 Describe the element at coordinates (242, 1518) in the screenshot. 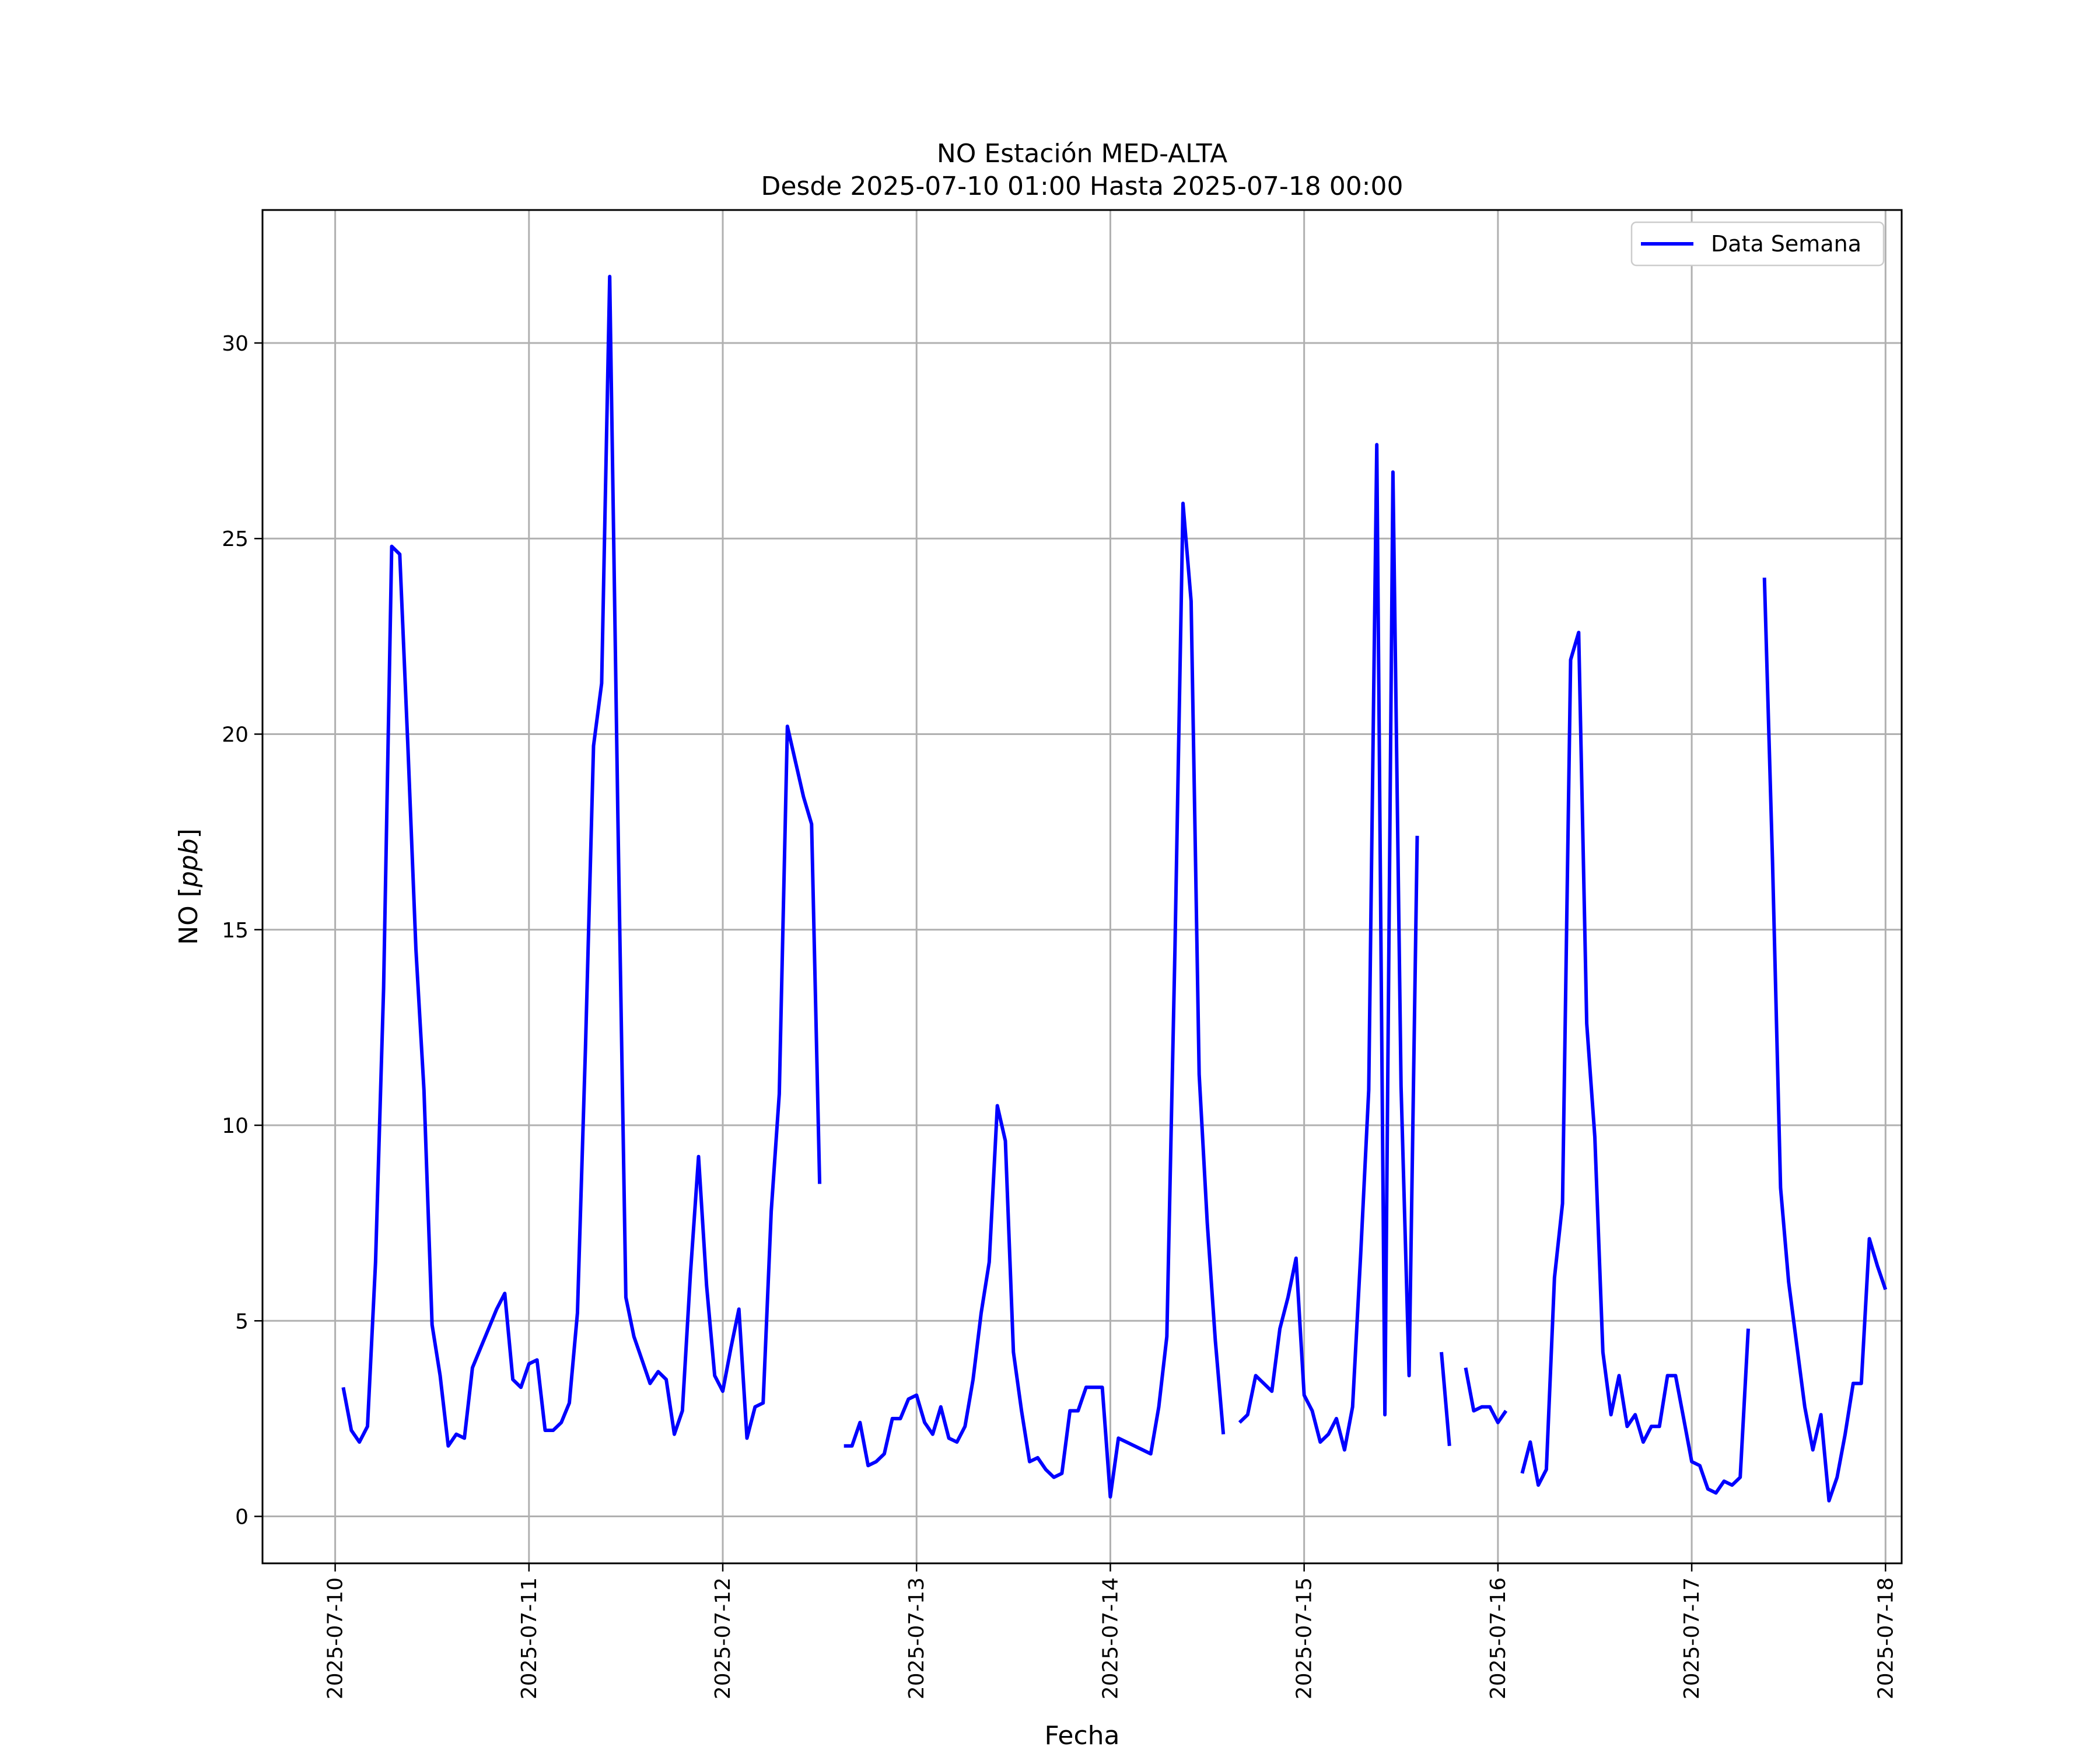

I see `y-tick-label: 0` at that location.